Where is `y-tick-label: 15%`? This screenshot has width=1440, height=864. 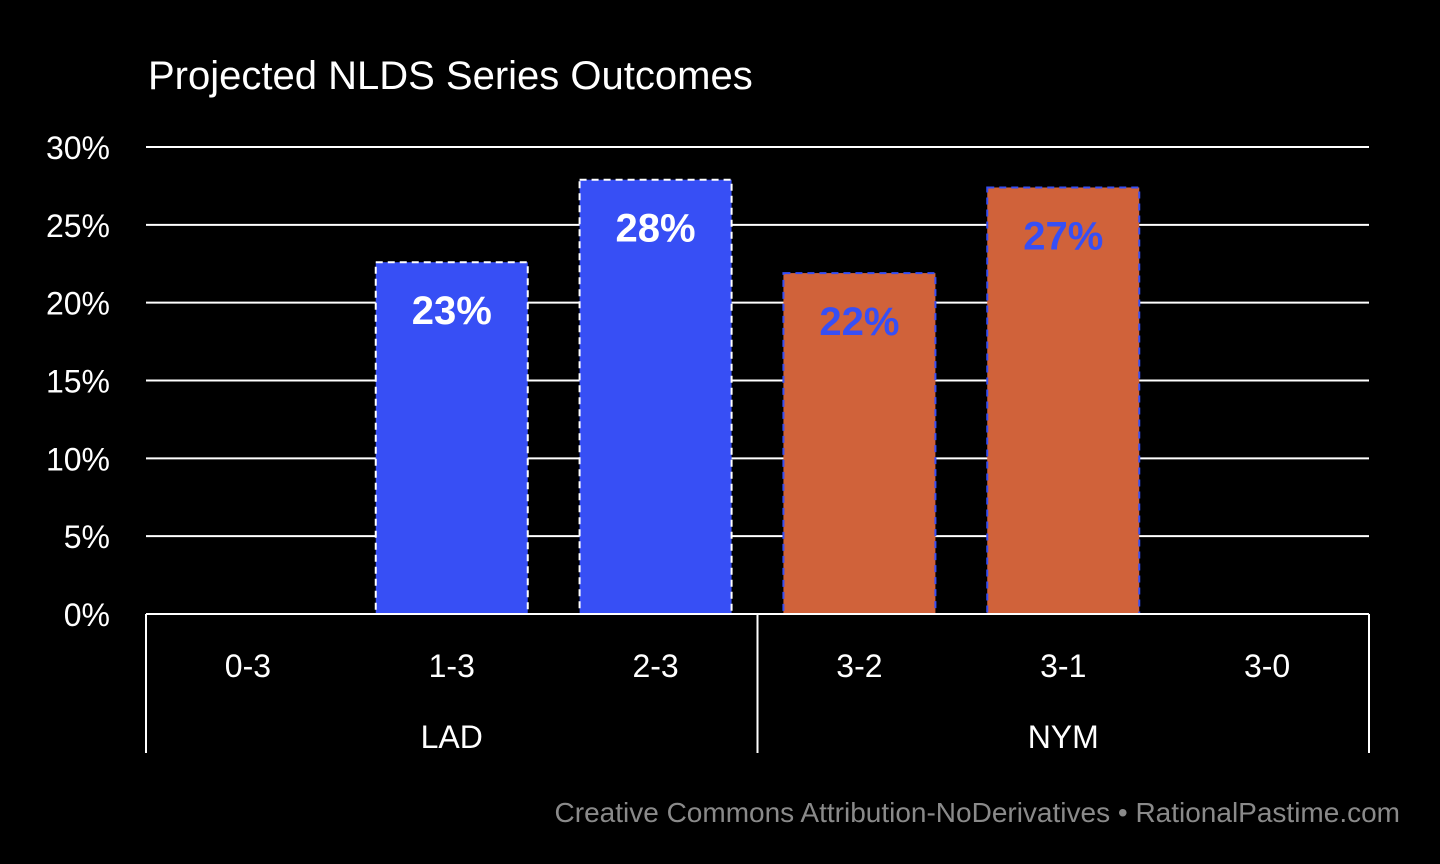 y-tick-label: 15% is located at coordinates (78, 382).